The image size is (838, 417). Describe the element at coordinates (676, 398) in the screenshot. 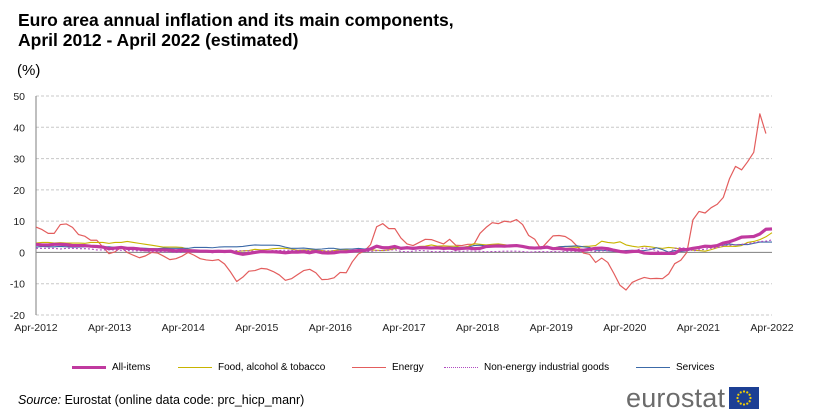

I see `eurostat-wordmark: eurostat` at that location.